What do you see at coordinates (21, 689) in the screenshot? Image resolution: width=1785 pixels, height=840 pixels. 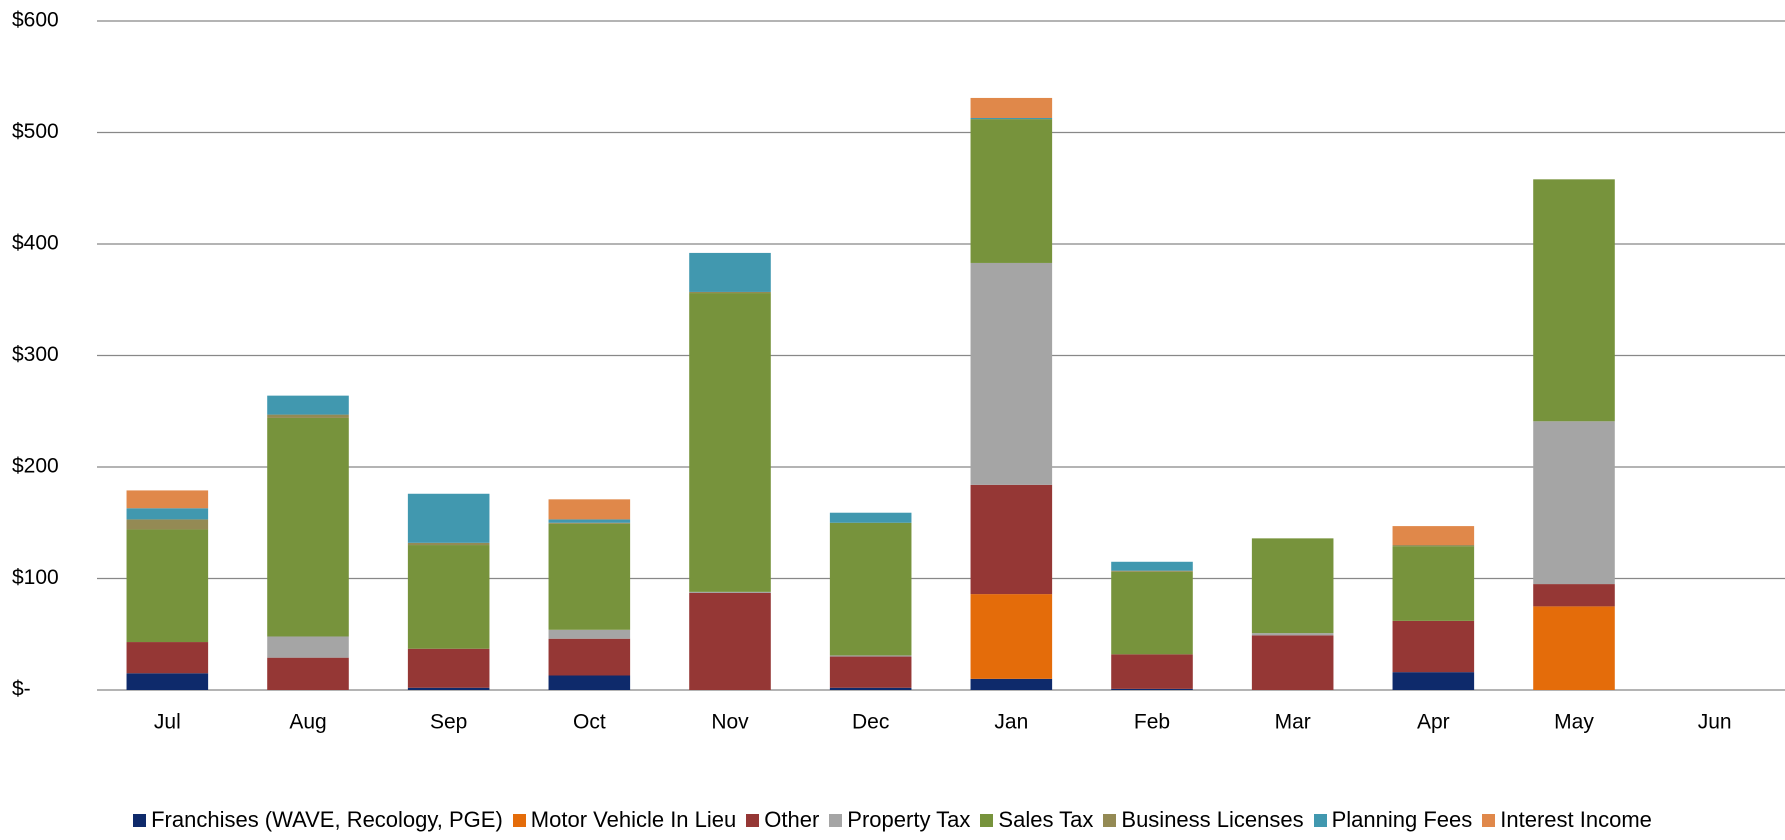 I see `y-tick-label: $-` at bounding box center [21, 689].